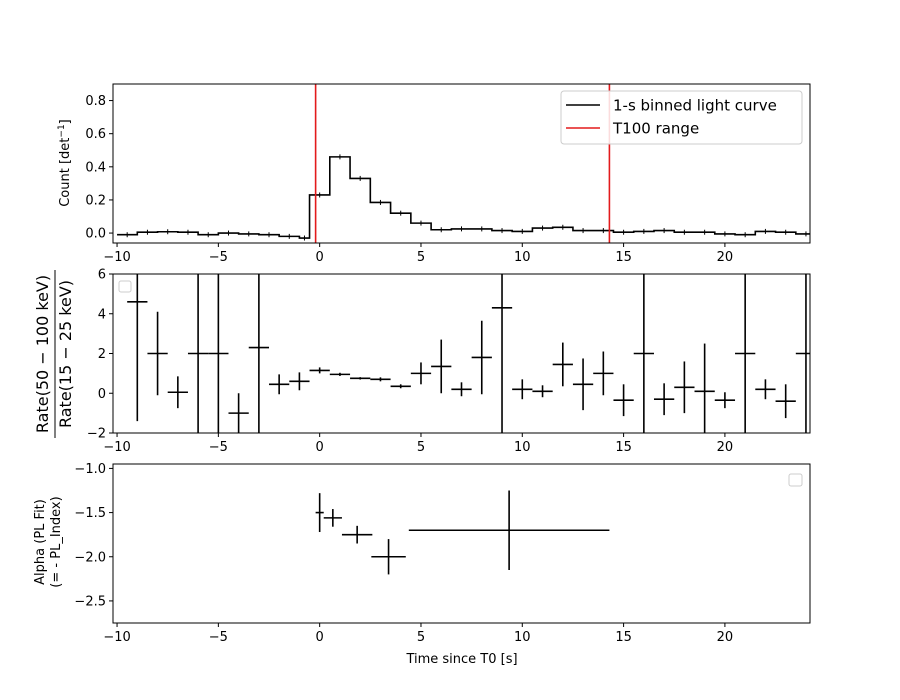  I want to click on y-tick-label: −2.5, so click(90, 601).